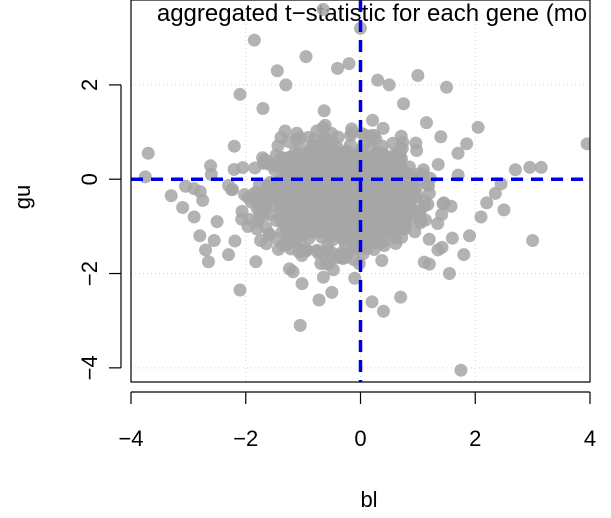 The image size is (611, 518). Describe the element at coordinates (357, 421) in the screenshot. I see `x-axis: −4 −2 0 2 4` at that location.